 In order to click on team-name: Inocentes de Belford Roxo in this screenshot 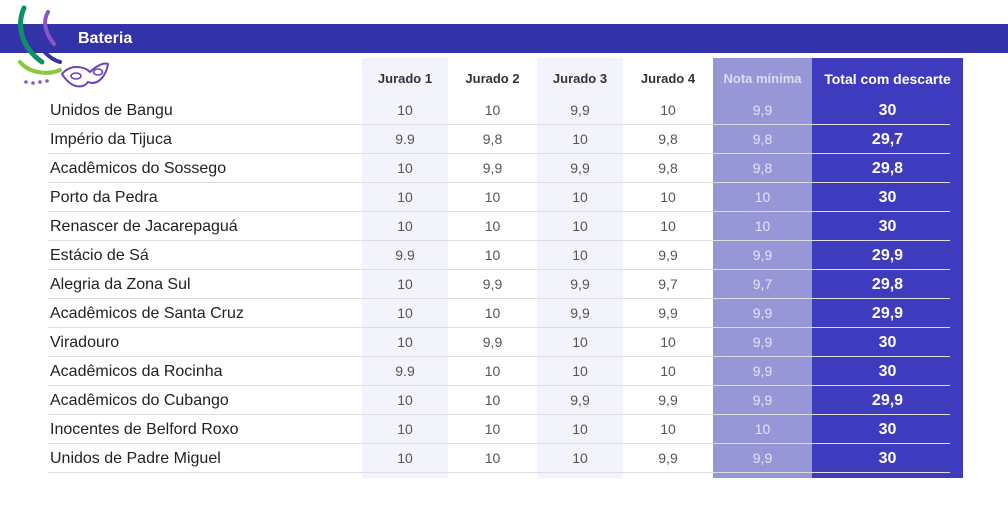, I will do `click(144, 429)`.